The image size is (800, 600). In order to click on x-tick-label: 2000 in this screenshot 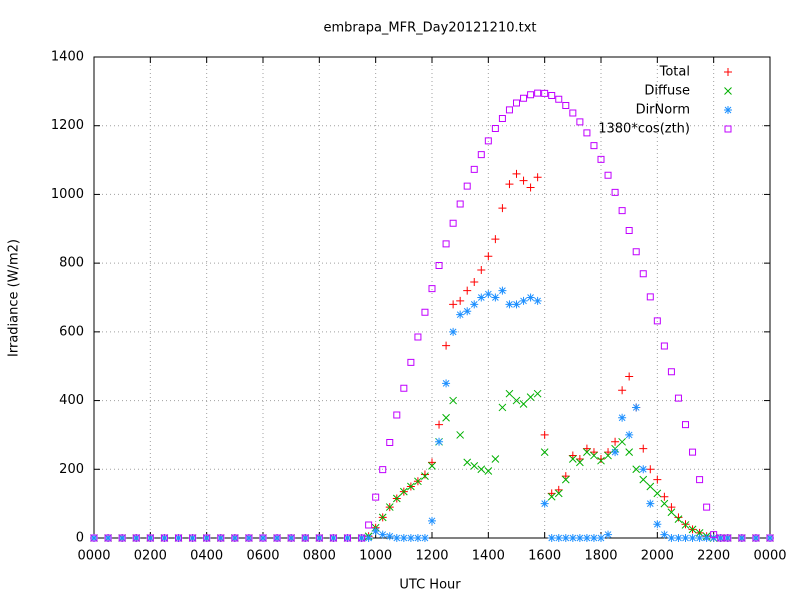, I will do `click(657, 556)`.